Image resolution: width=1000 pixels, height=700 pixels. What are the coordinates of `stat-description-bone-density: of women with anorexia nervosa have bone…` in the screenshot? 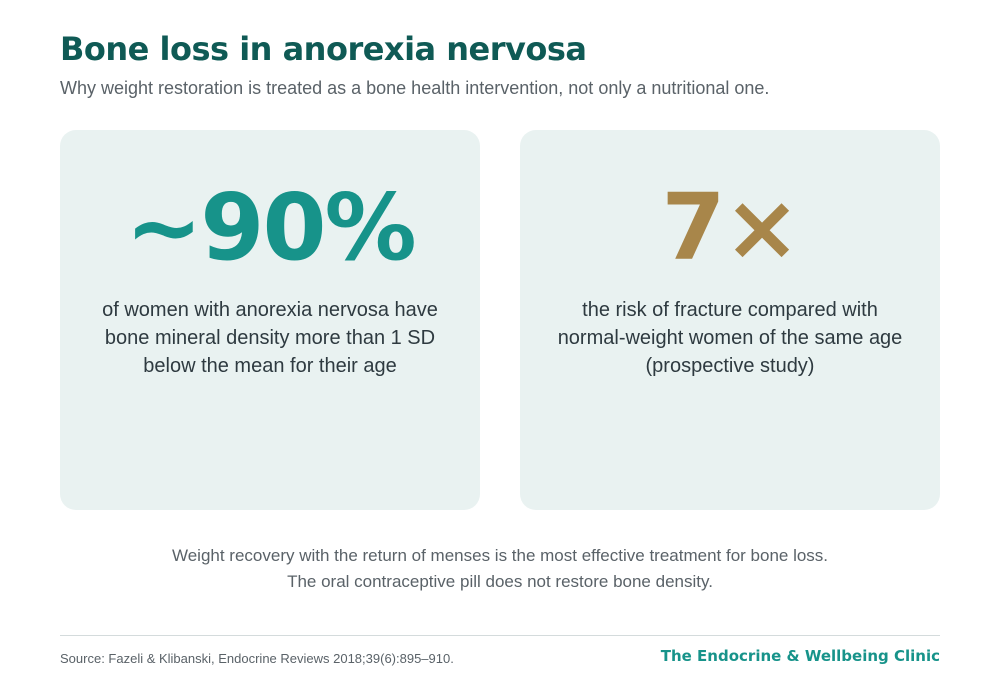 It's located at (270, 338).